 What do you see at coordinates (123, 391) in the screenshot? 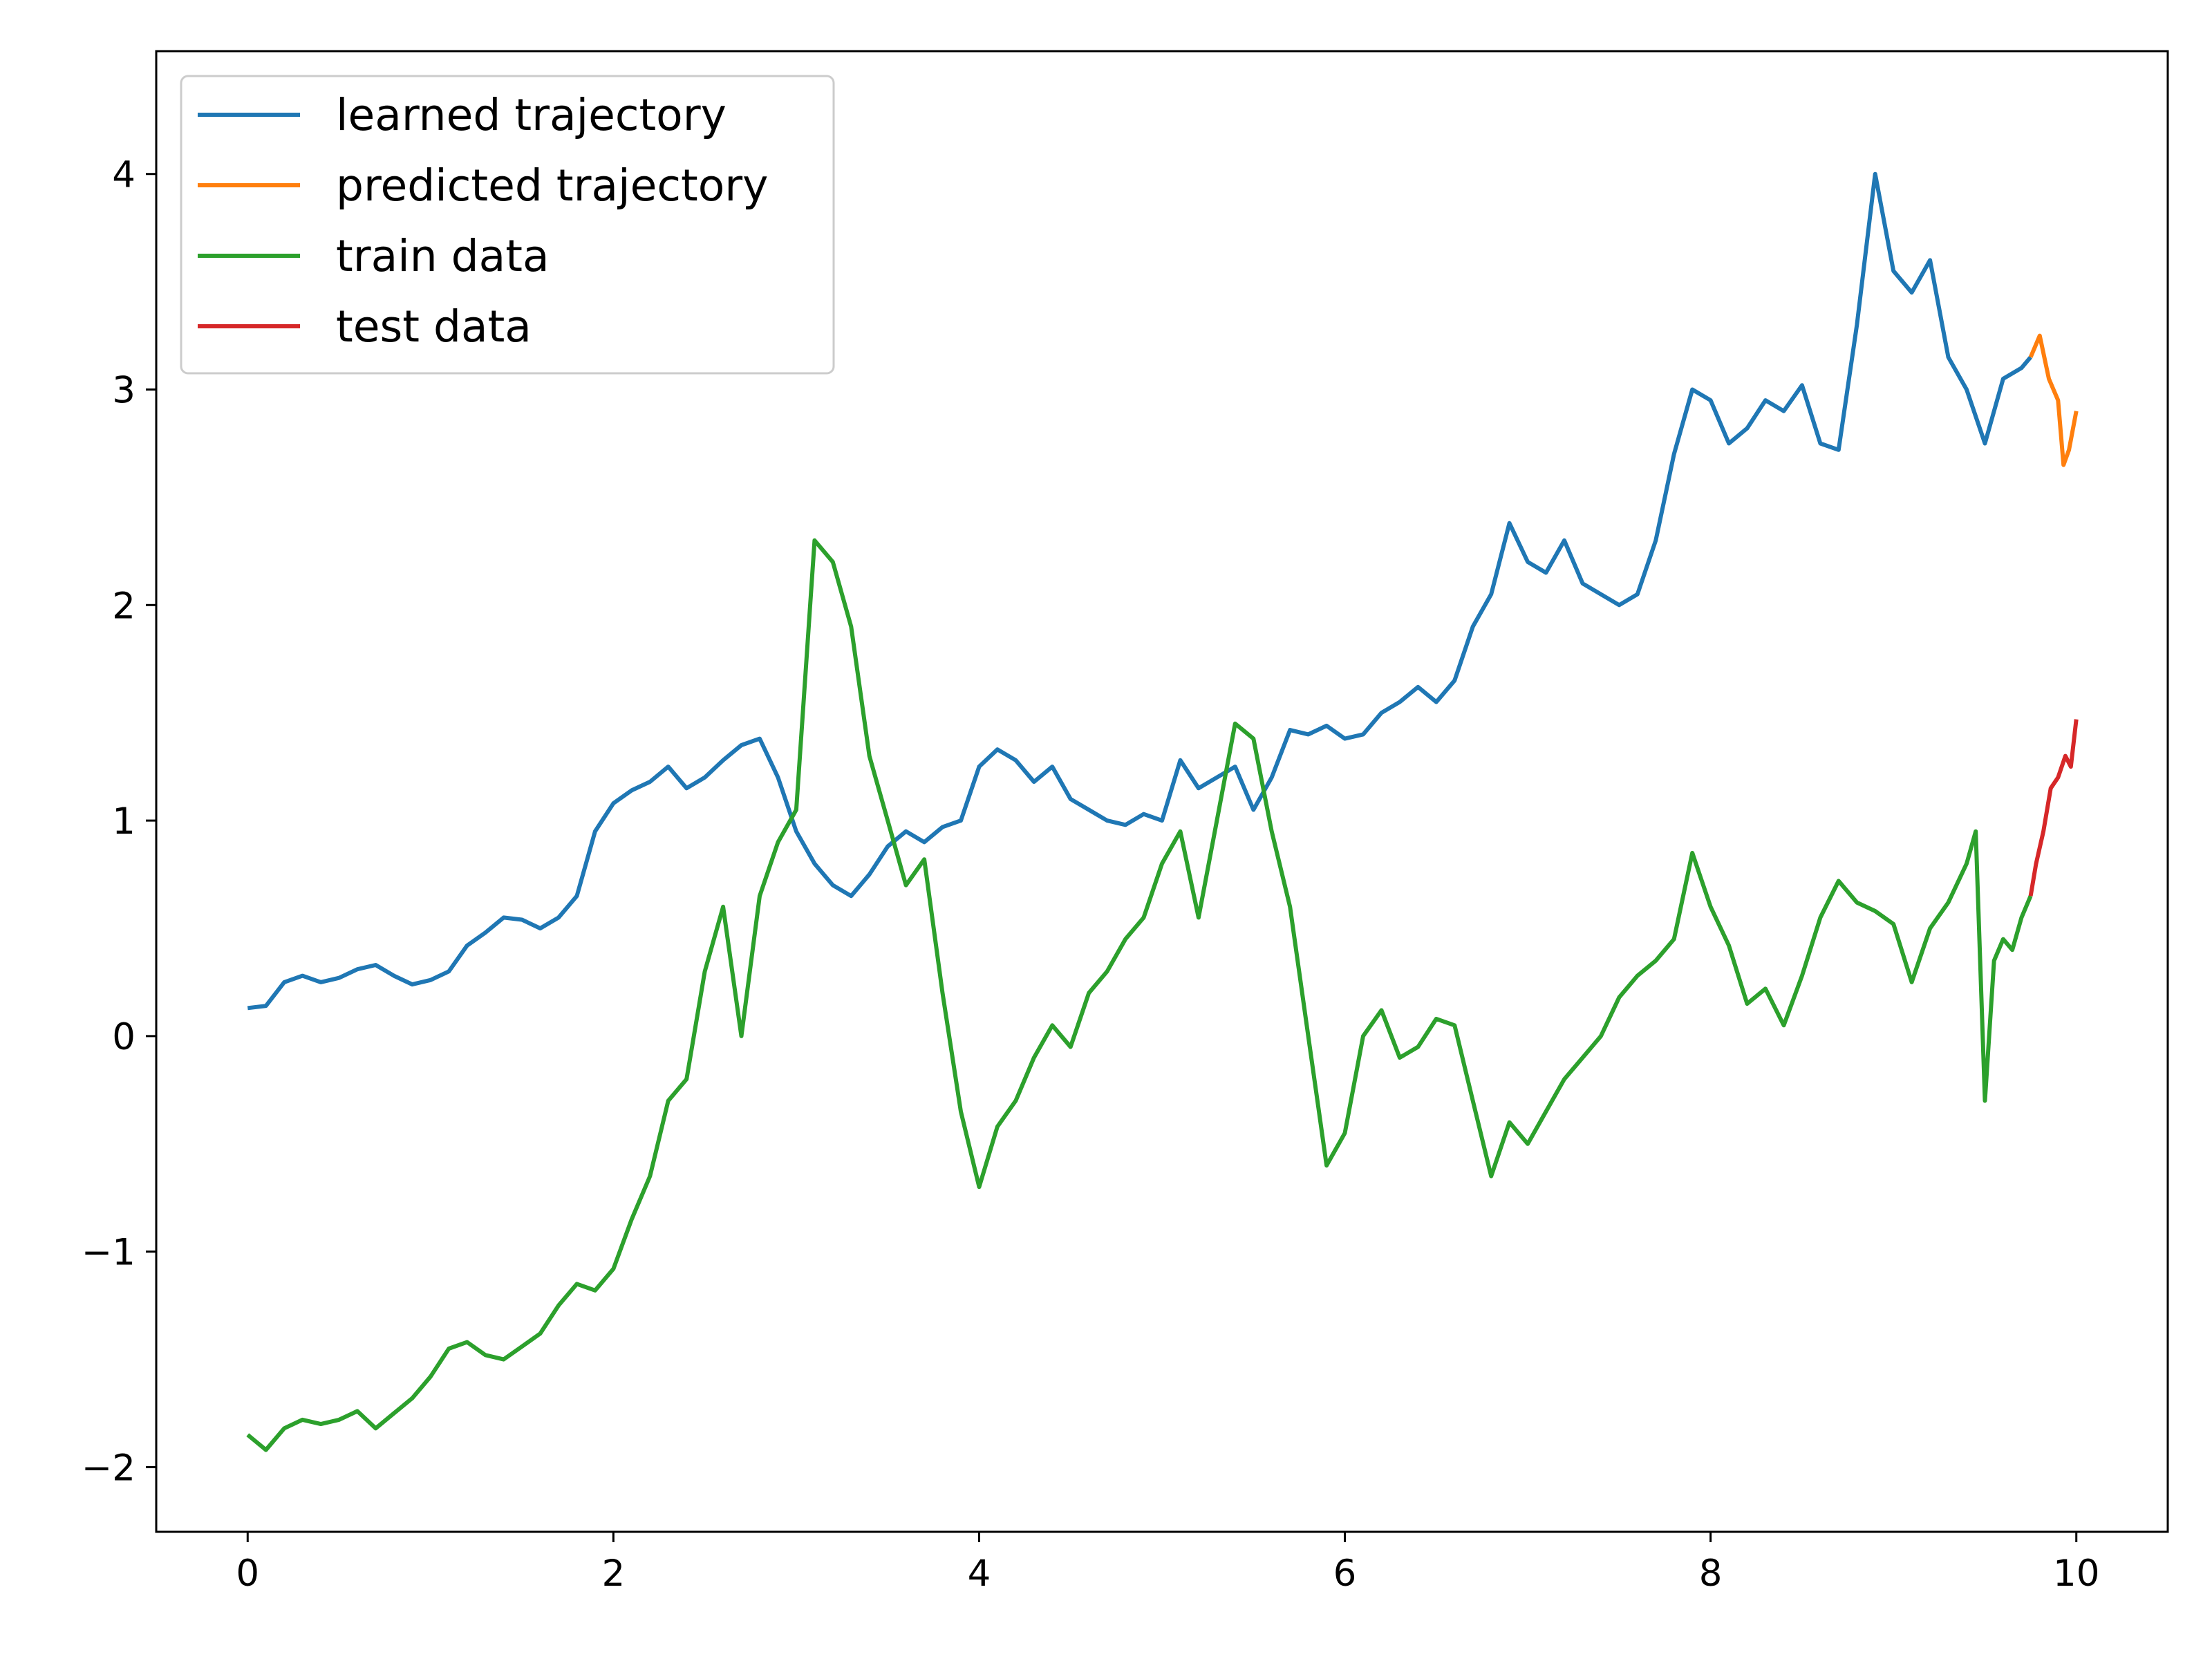
I see `y-tick-label-5: 3` at bounding box center [123, 391].